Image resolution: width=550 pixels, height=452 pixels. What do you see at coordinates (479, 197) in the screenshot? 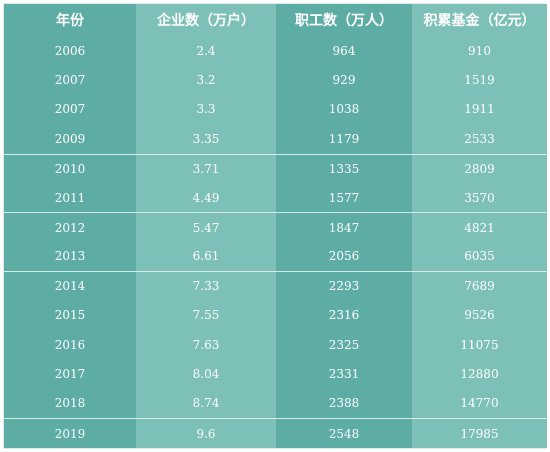
I see `fund-cell: 3570` at bounding box center [479, 197].